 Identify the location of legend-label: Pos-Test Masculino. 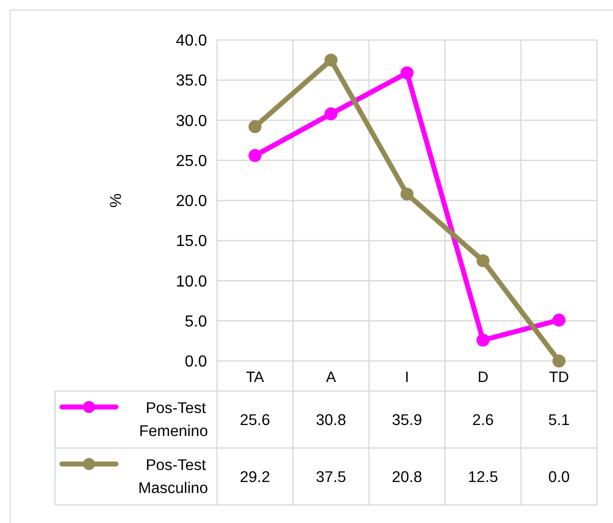
(173, 477).